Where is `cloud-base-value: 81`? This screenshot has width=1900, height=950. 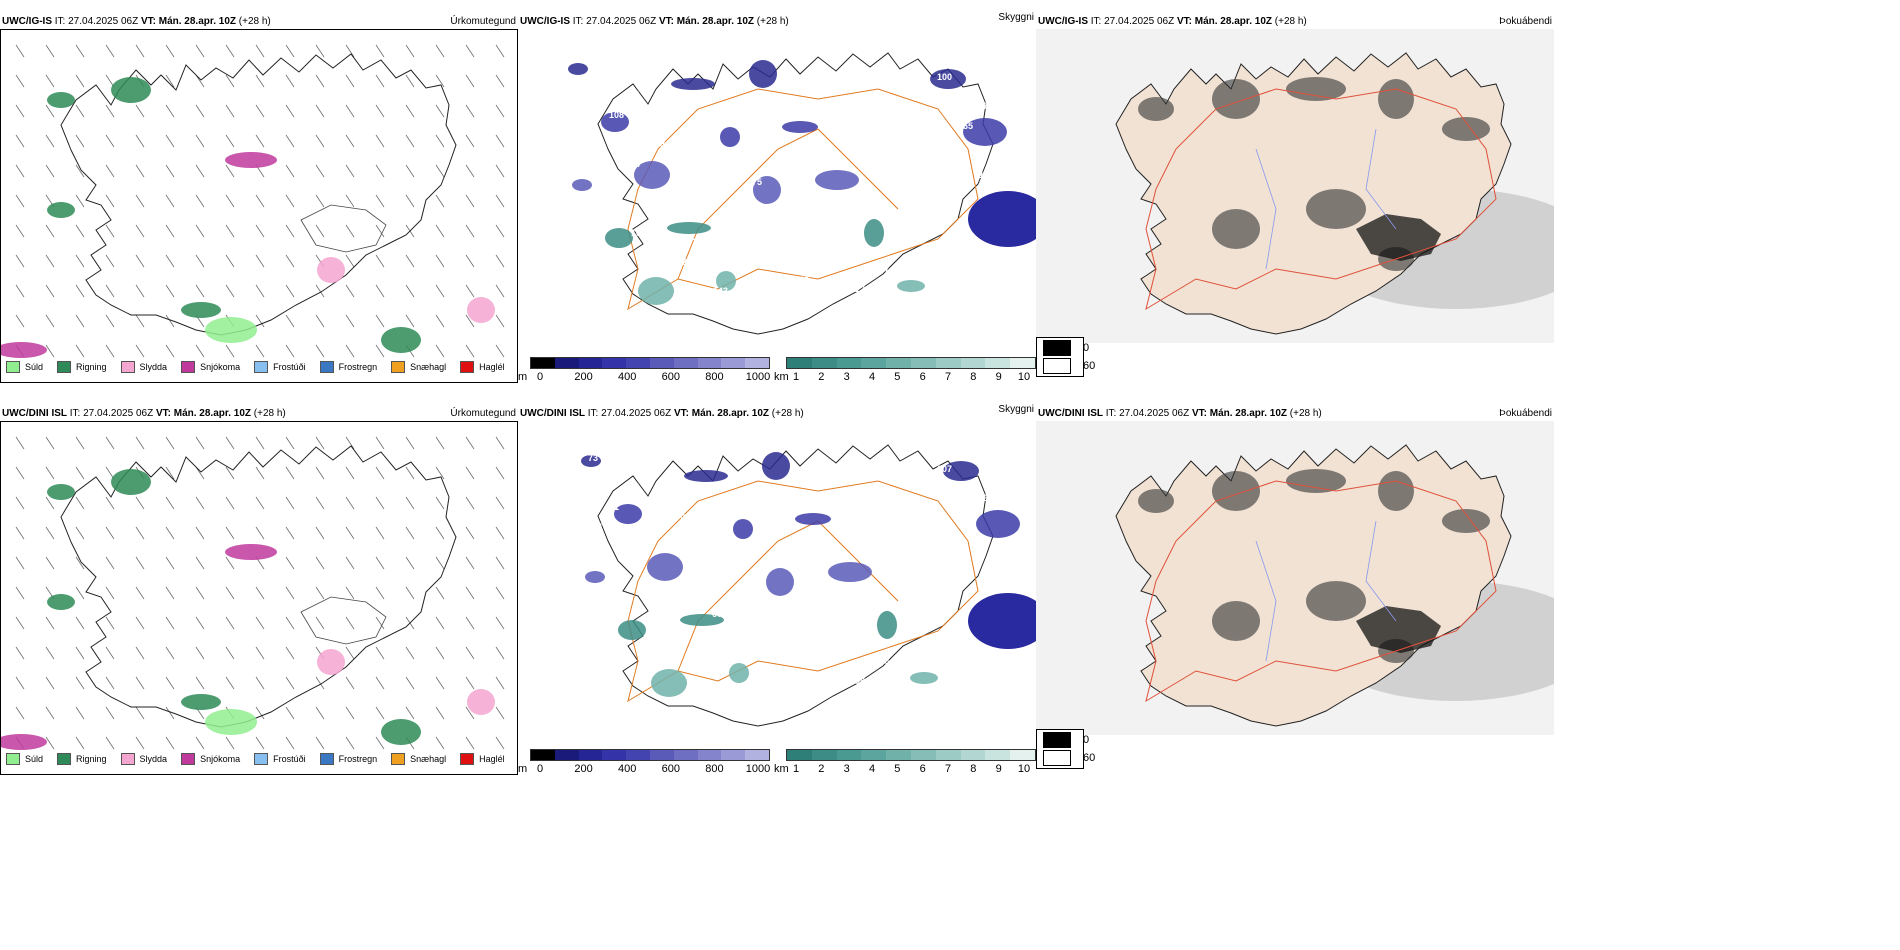 cloud-base-value: 81 is located at coordinates (614, 507).